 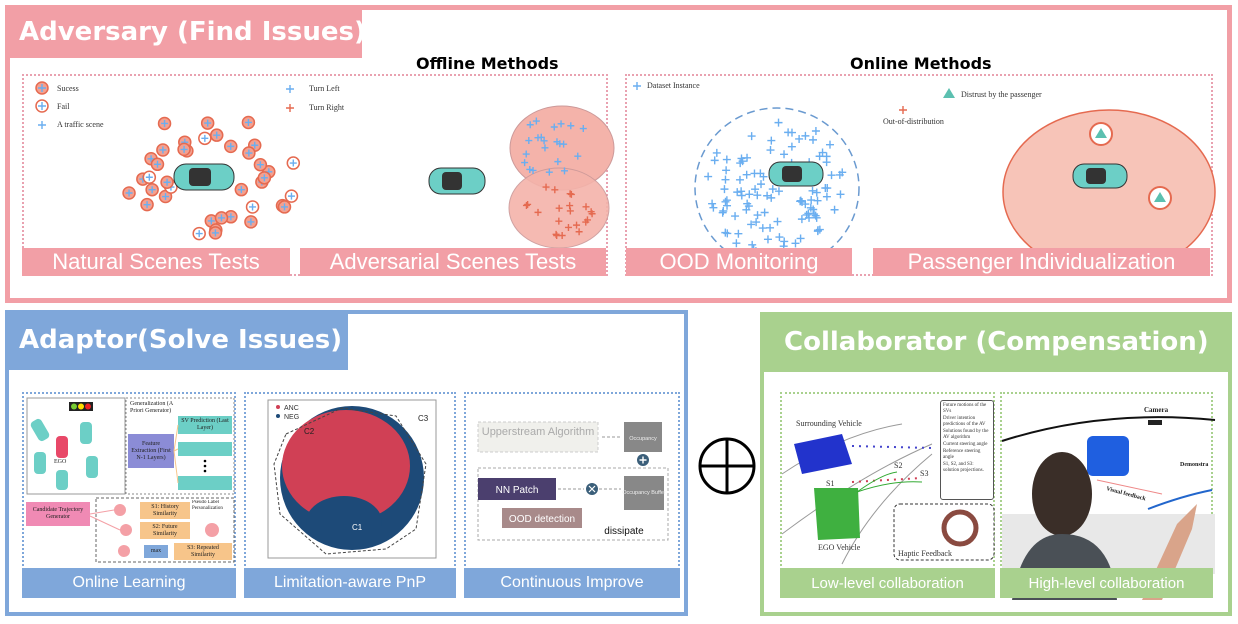 I want to click on legend-dataset-instance: Dataset Instance, so click(x=673, y=85).